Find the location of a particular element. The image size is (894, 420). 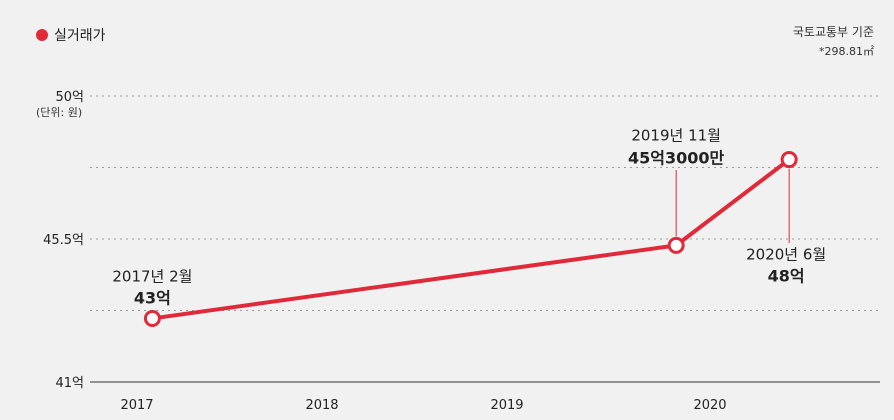

x-tick-label: 2018 is located at coordinates (321, 405).